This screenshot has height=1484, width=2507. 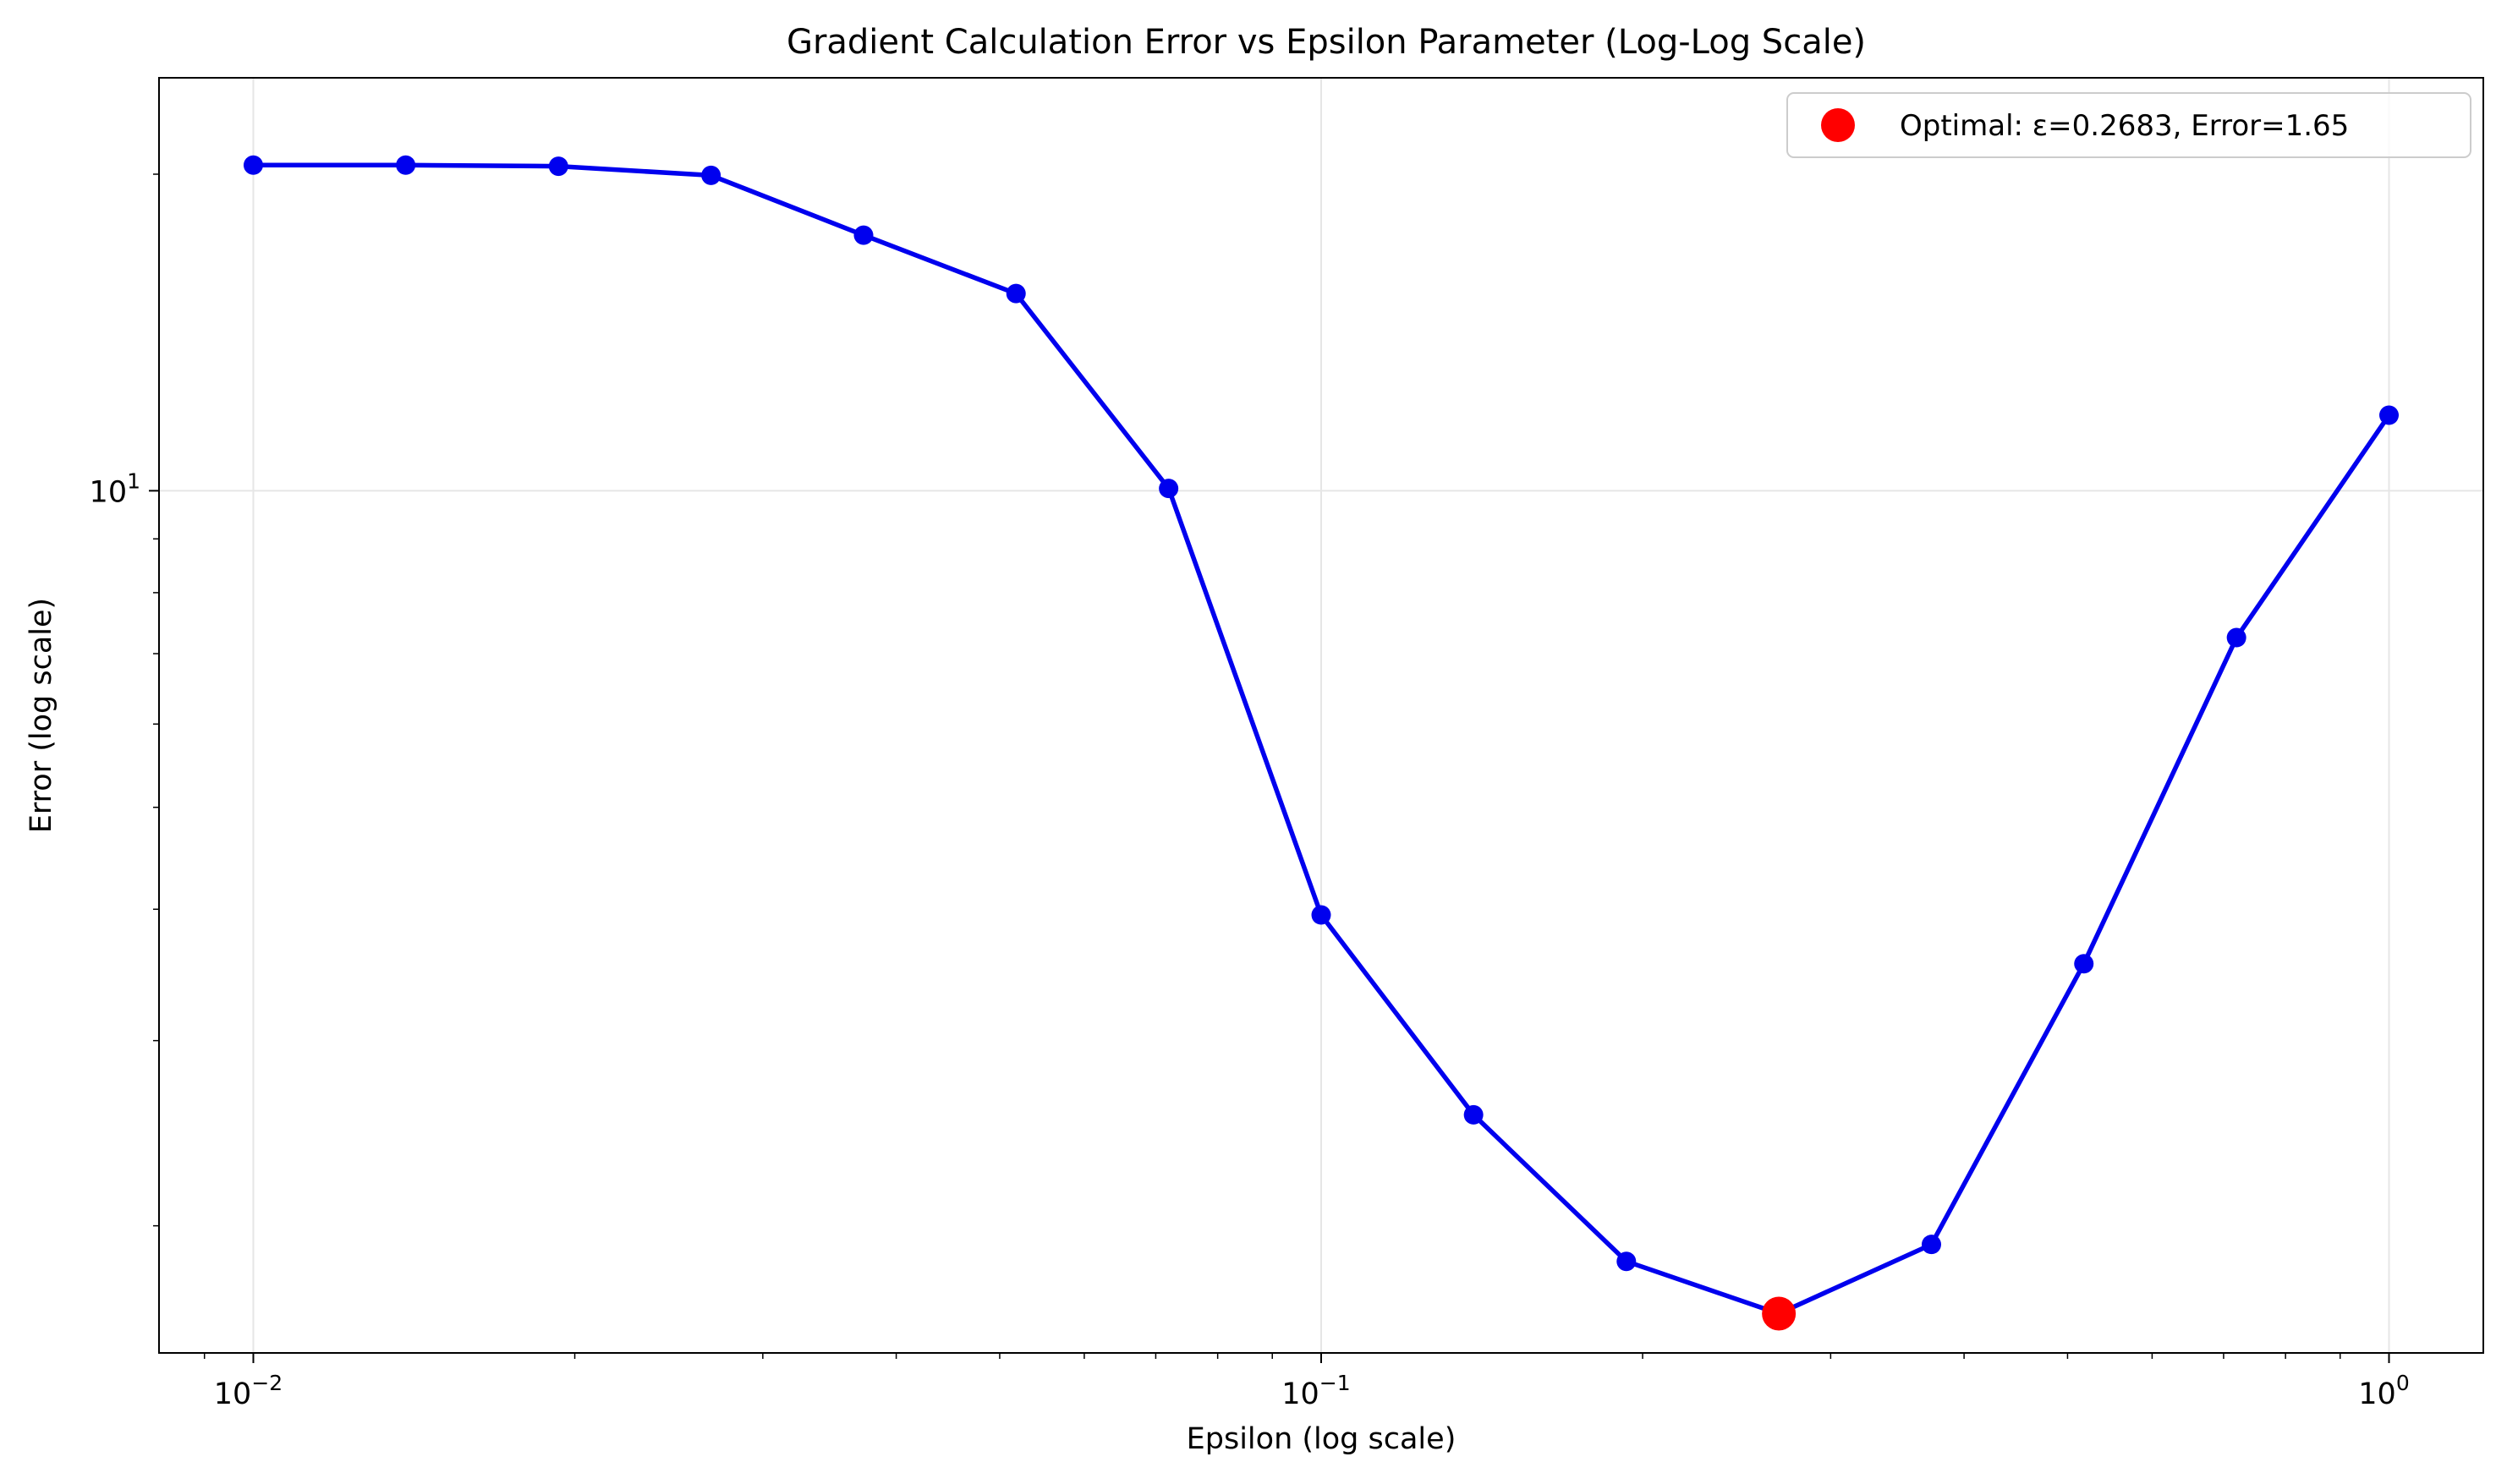 I want to click on legend-box, so click(x=2128, y=125).